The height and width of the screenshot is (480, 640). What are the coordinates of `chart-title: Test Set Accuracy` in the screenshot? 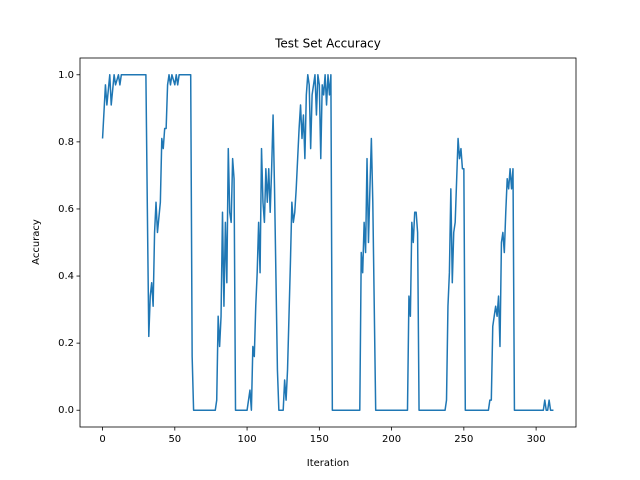 It's located at (327, 44).